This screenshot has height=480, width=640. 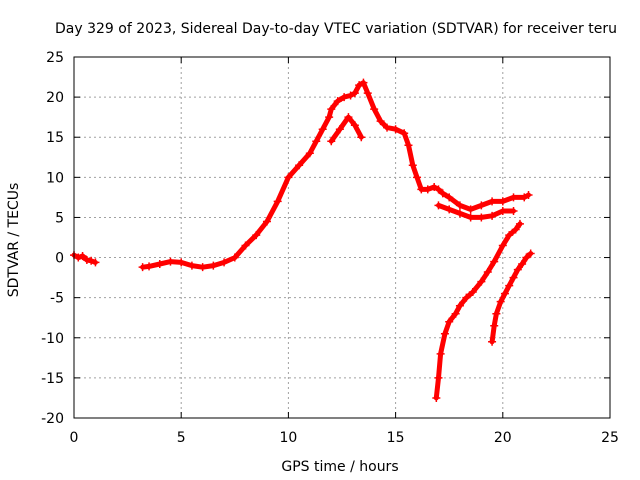 I want to click on y-tick-label: -15, so click(x=52, y=379).